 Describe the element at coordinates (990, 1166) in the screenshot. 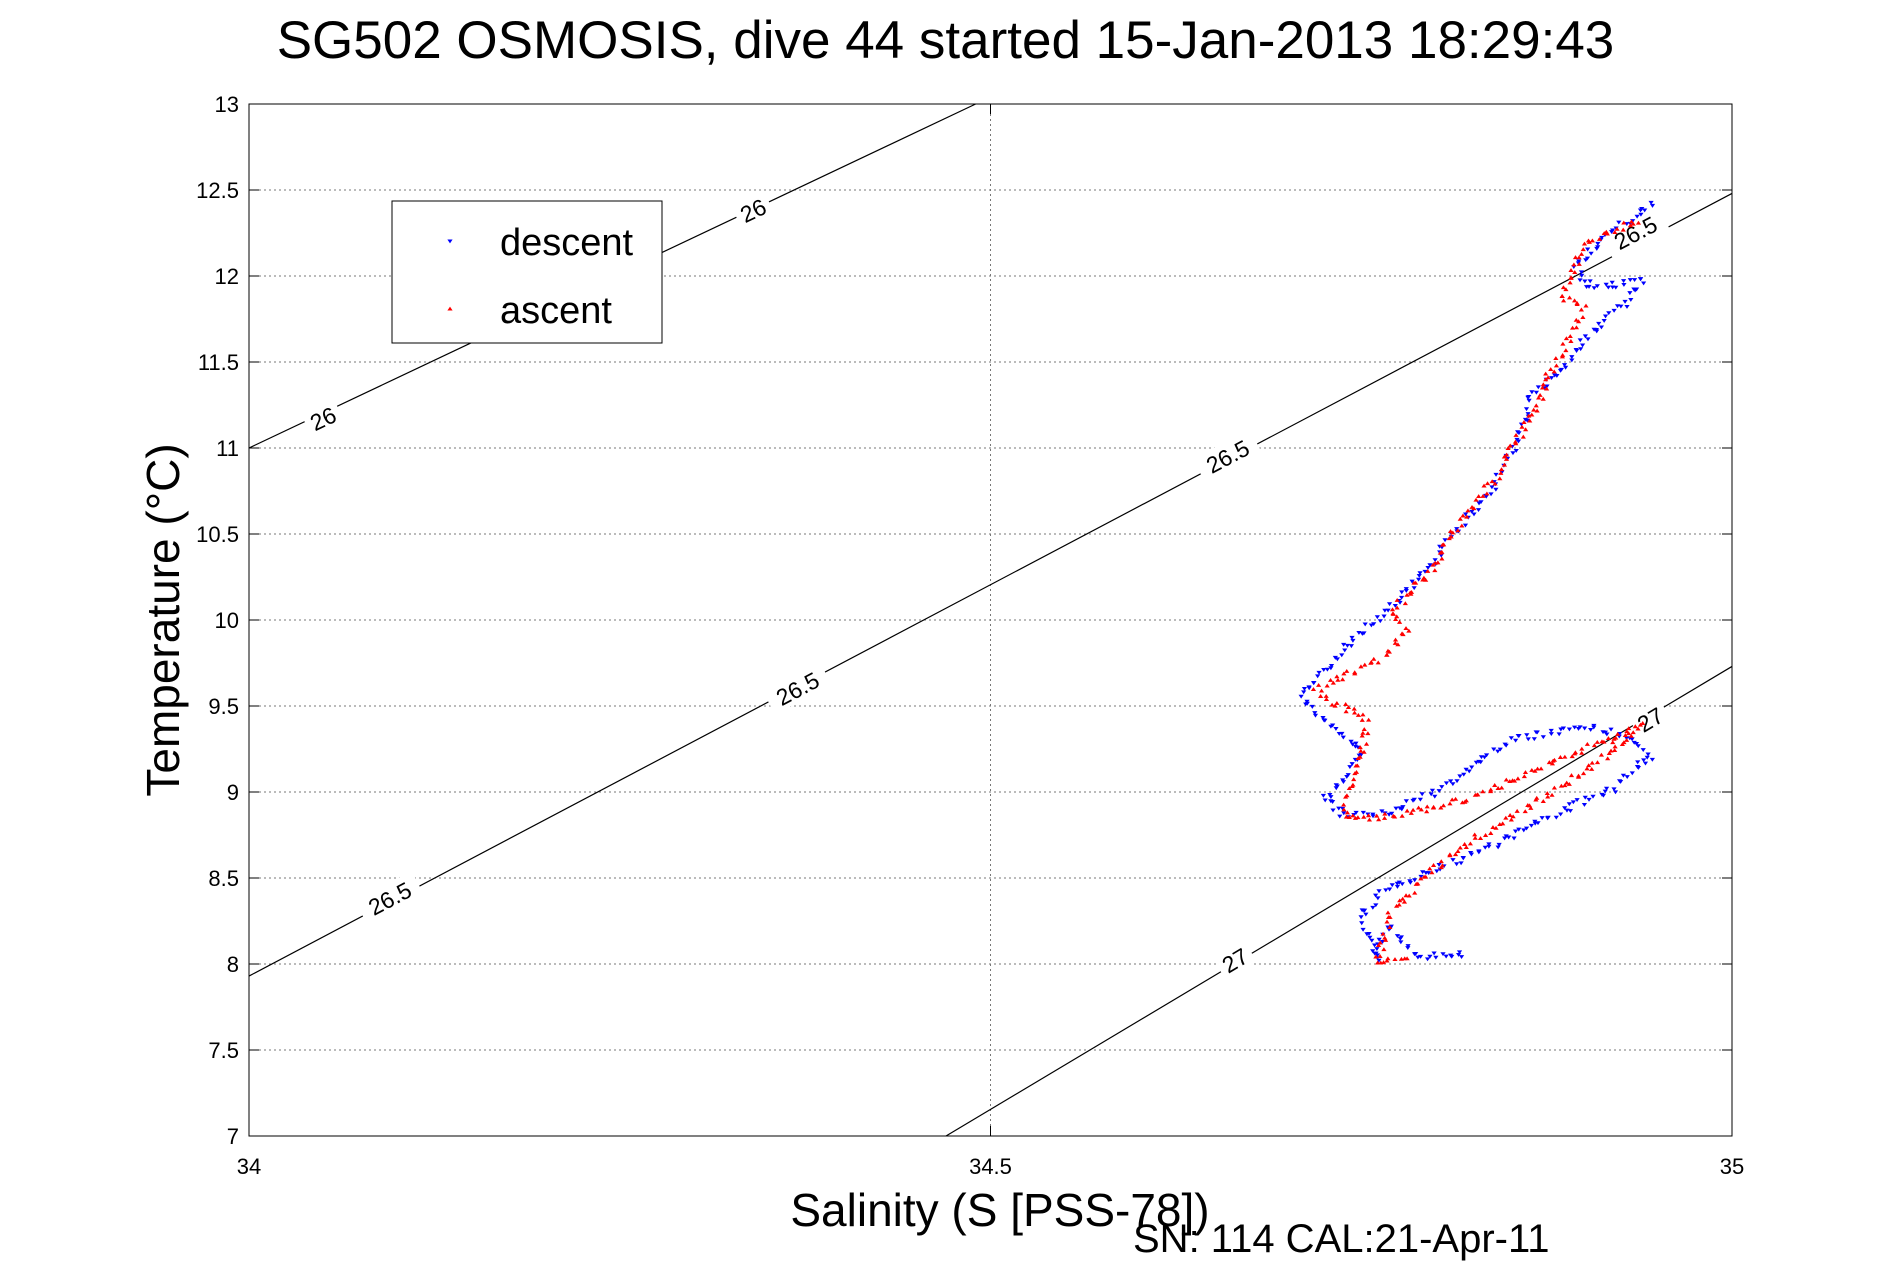

I see `x-tick-label: 34.5` at that location.